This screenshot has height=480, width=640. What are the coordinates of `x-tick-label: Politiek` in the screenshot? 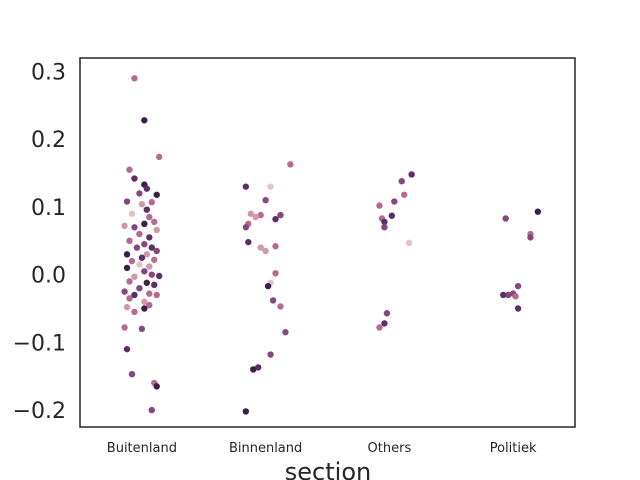 It's located at (513, 448).